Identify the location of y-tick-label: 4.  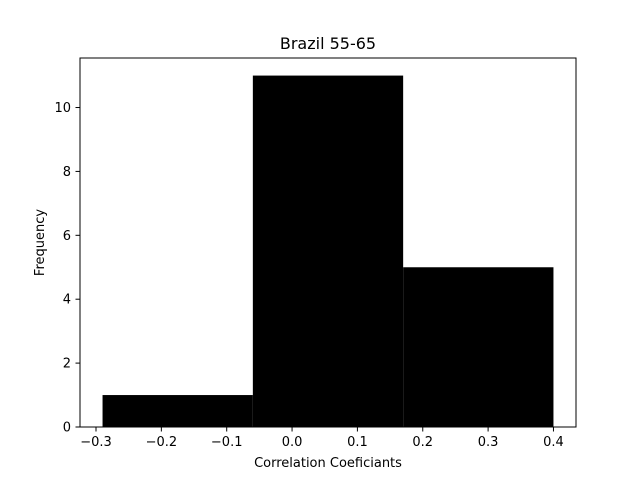
(67, 300).